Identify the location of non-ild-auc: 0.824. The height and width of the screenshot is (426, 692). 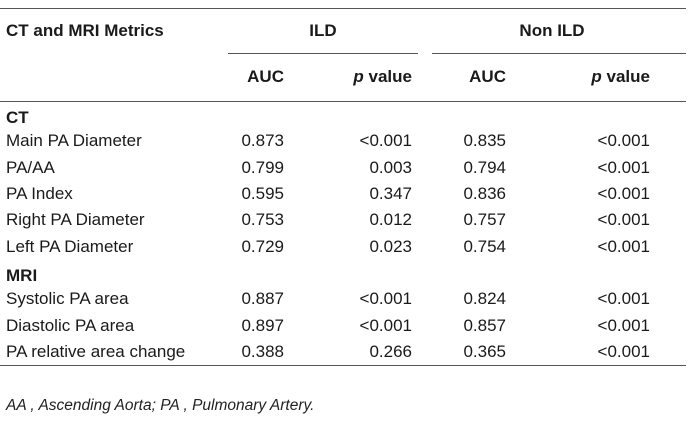
(484, 299).